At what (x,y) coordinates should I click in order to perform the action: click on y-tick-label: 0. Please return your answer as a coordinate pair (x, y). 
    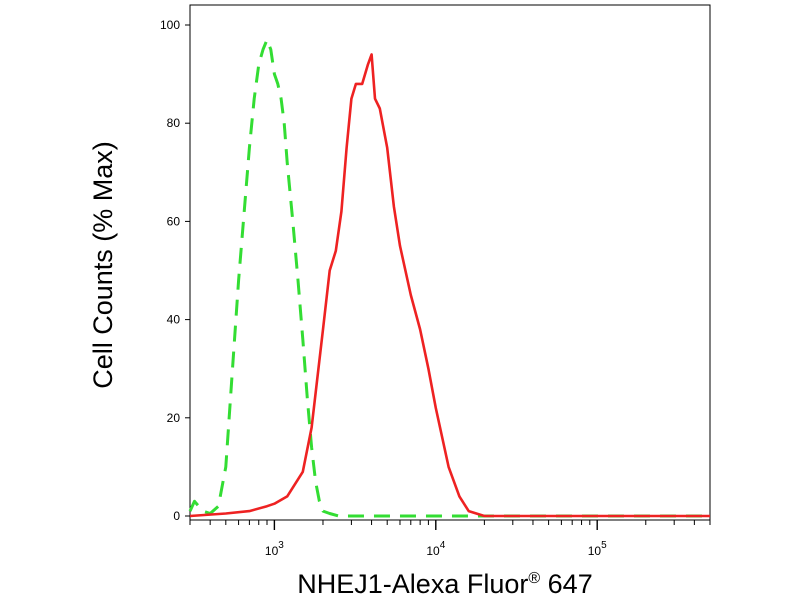
    Looking at the image, I should click on (176, 516).